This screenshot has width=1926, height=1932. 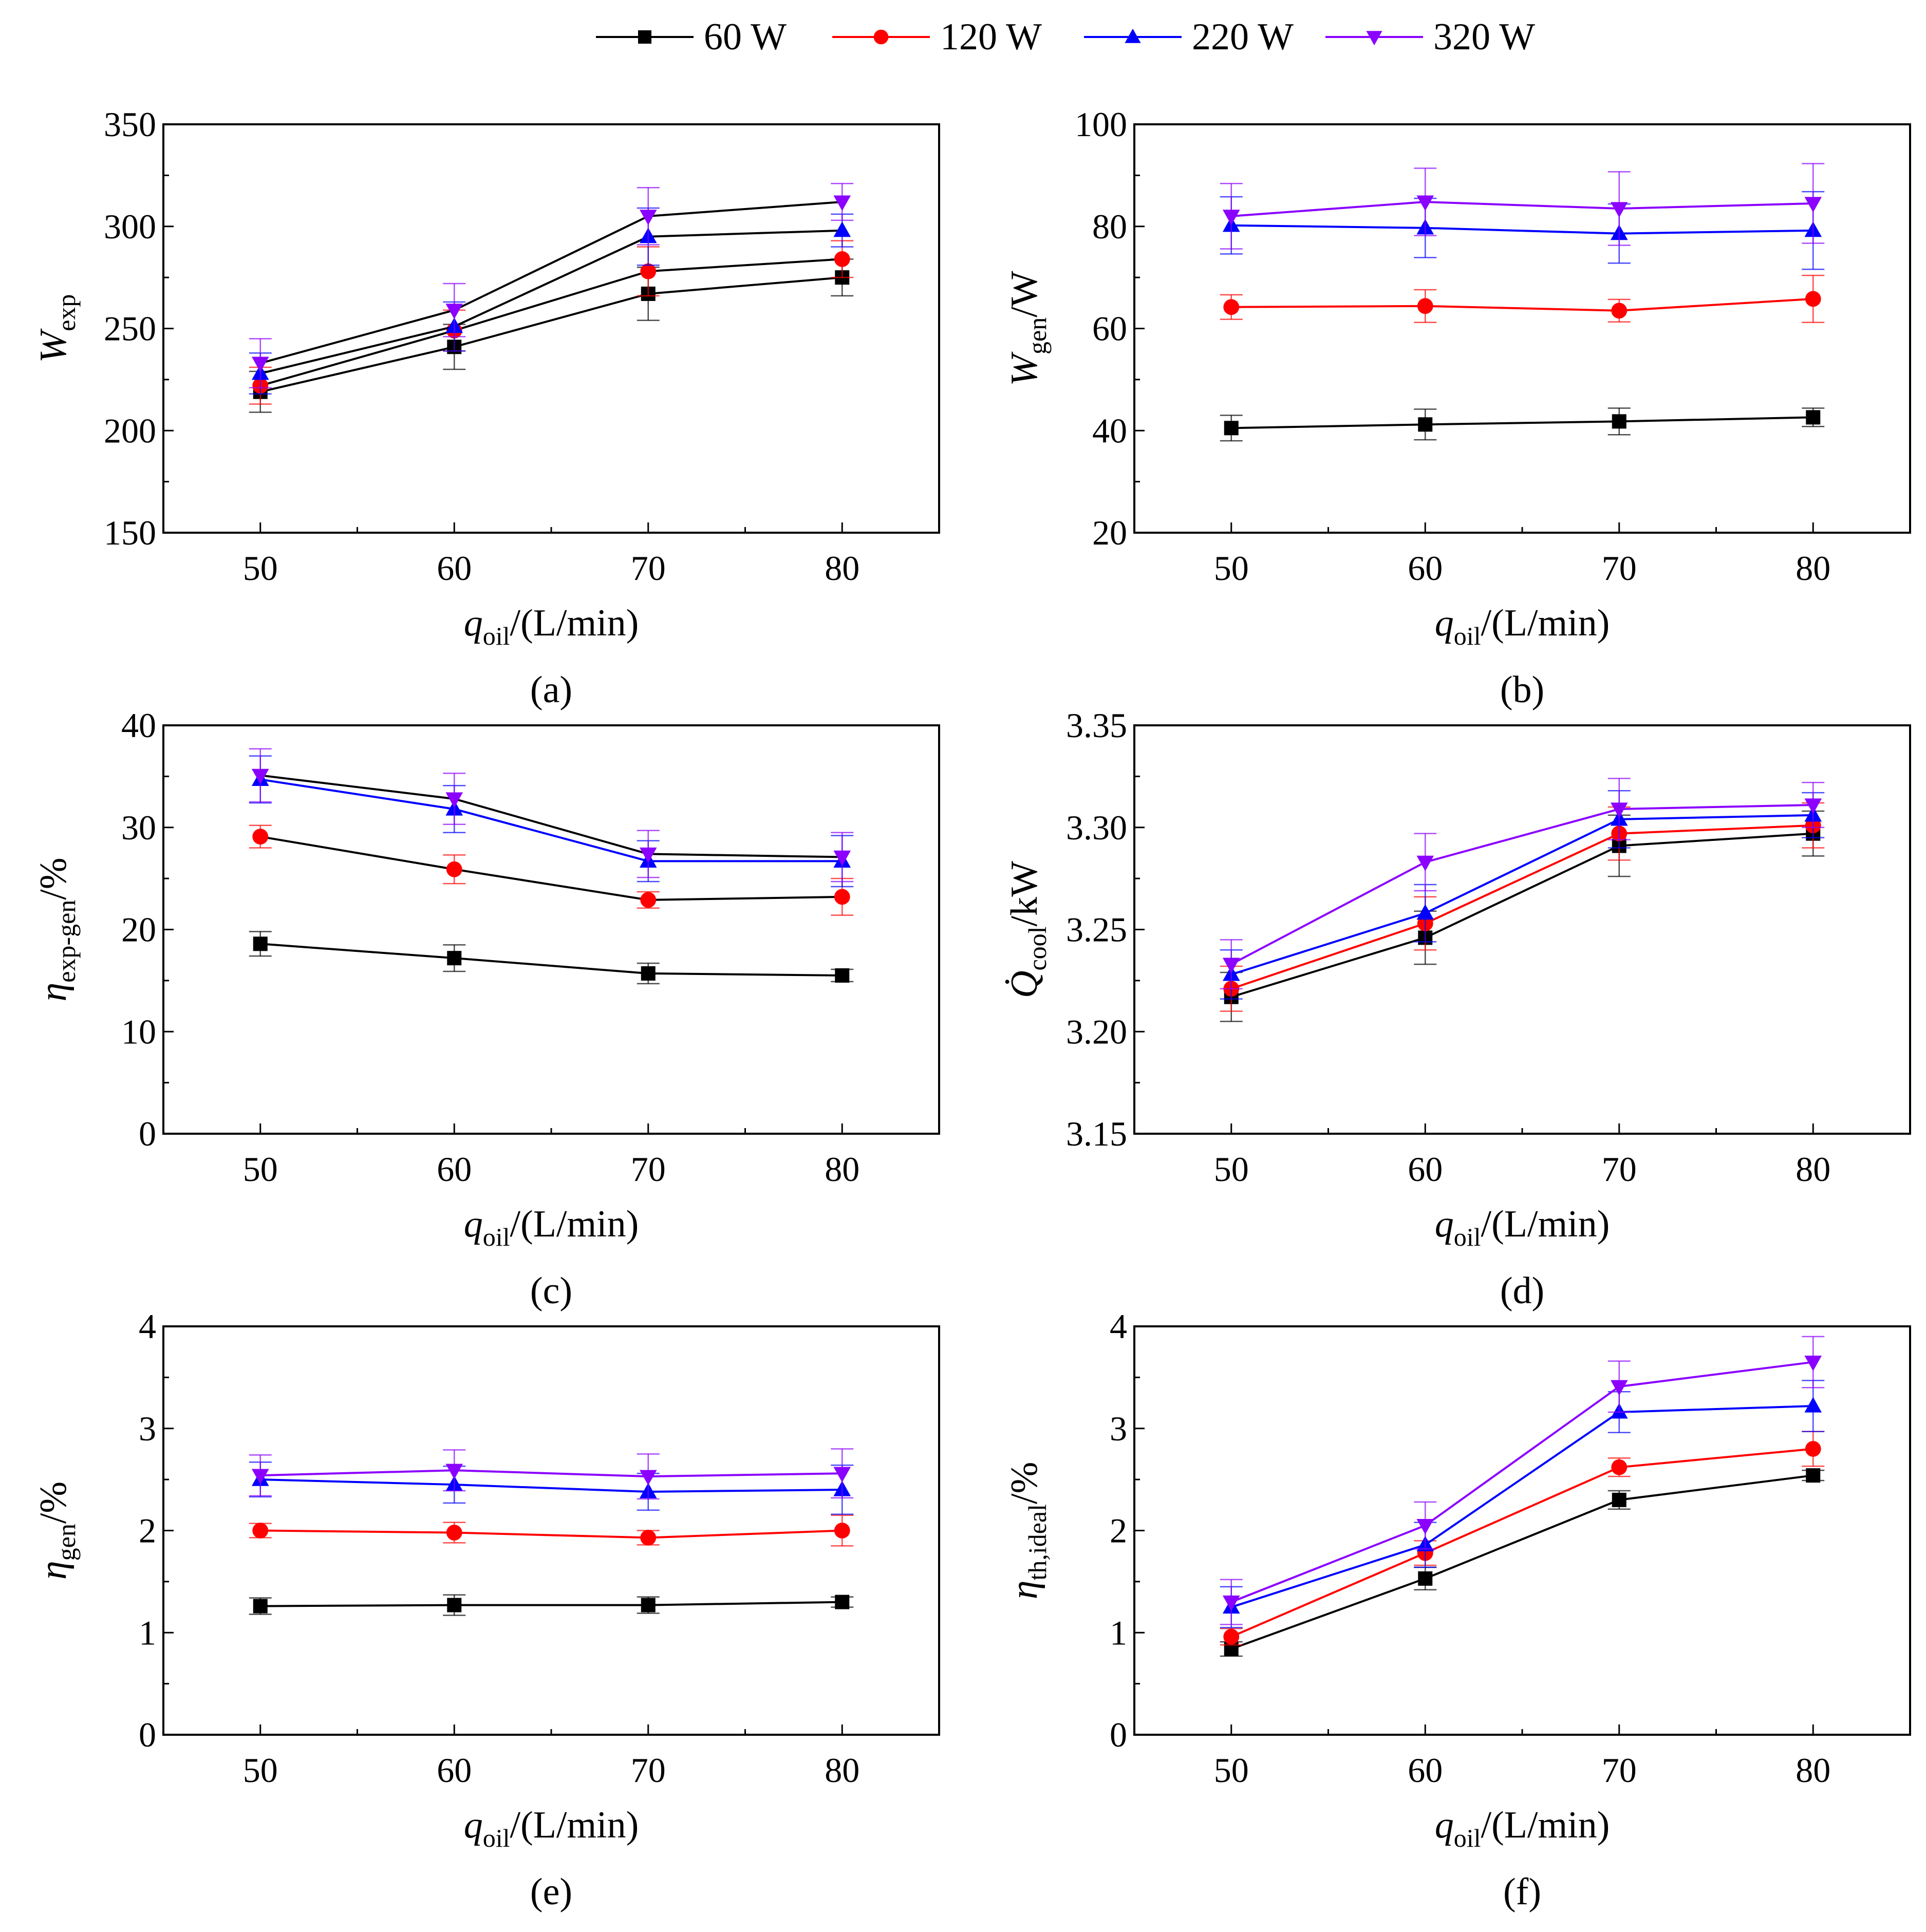 I want to click on panel-label: (e), so click(x=551, y=1892).